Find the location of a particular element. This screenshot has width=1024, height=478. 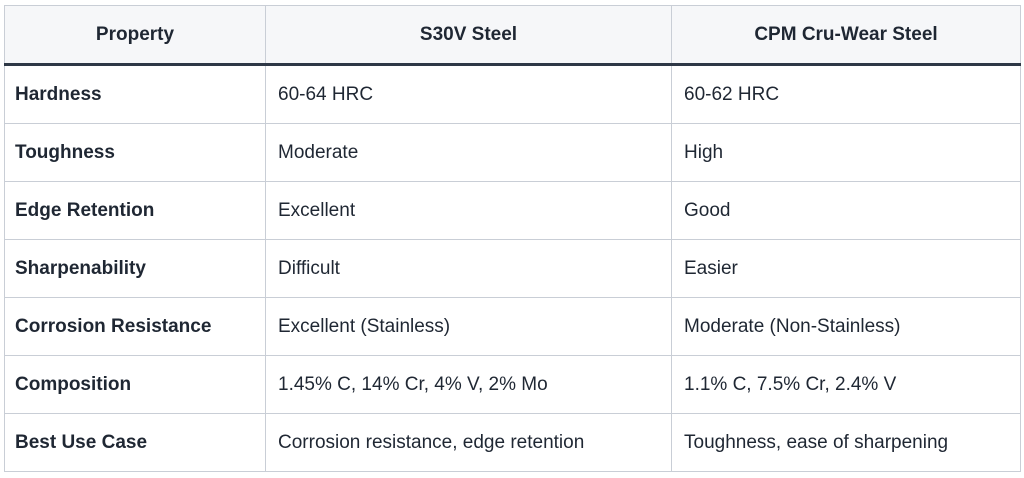

property-cell: Corrosion Resistance is located at coordinates (135, 326).